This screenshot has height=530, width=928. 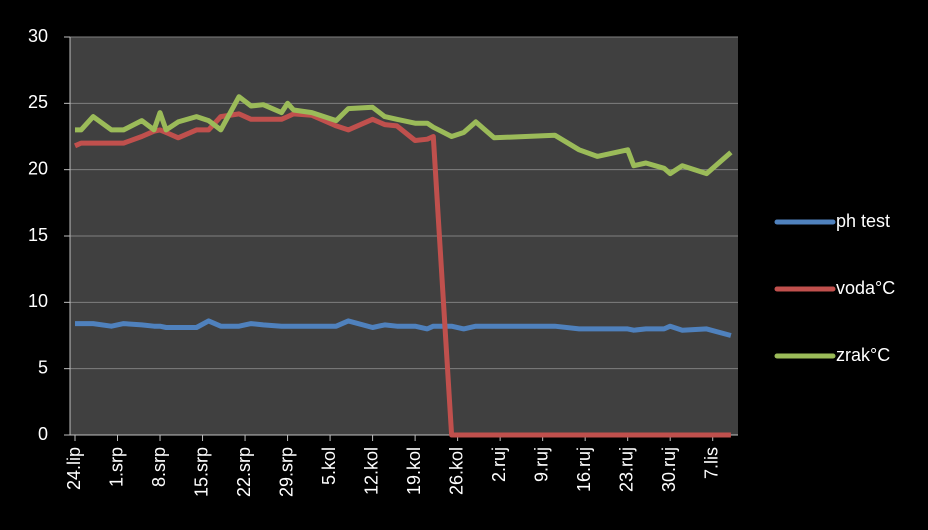 What do you see at coordinates (865, 288) in the screenshot?
I see `legend-label: voda°C` at bounding box center [865, 288].